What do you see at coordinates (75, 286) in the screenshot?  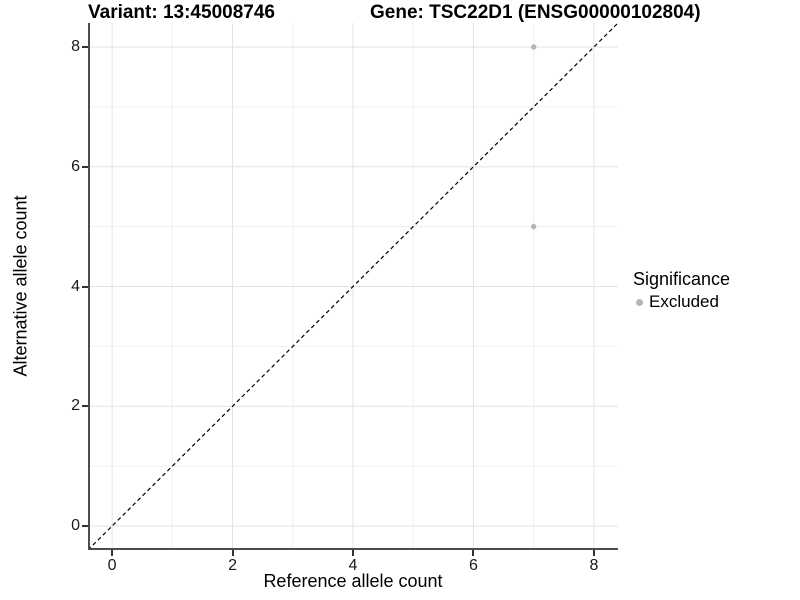 I see `y-tick-label: 4` at bounding box center [75, 286].